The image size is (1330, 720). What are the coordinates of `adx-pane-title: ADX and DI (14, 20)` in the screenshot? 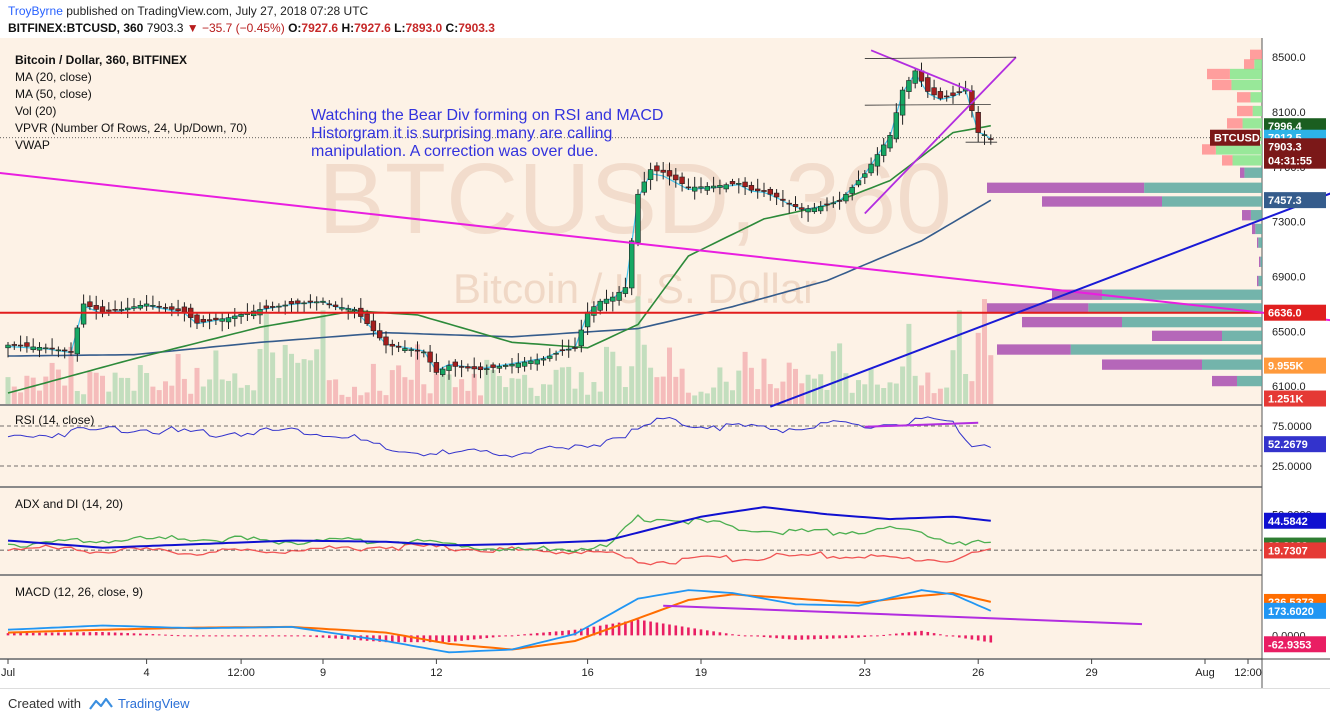 It's located at (69, 504).